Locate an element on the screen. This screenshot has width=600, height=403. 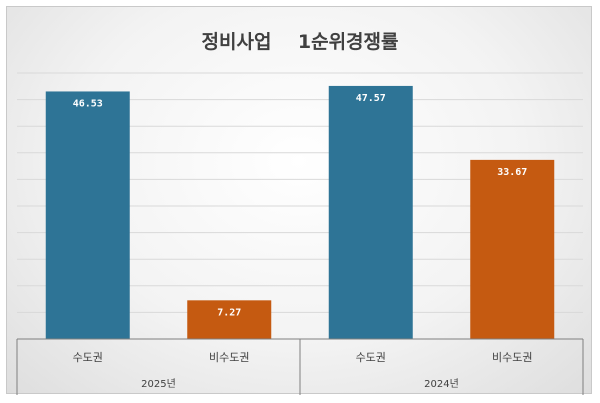
data-label: 7.27 is located at coordinates (229, 312).